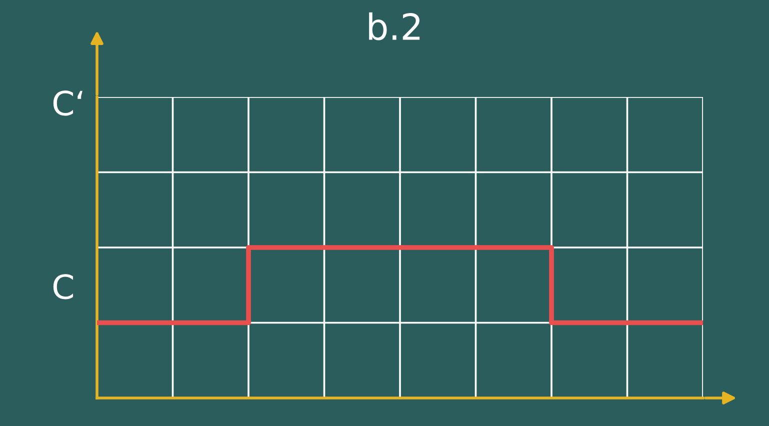 This screenshot has height=426, width=769. Describe the element at coordinates (67, 103) in the screenshot. I see `text: C‘` at that location.